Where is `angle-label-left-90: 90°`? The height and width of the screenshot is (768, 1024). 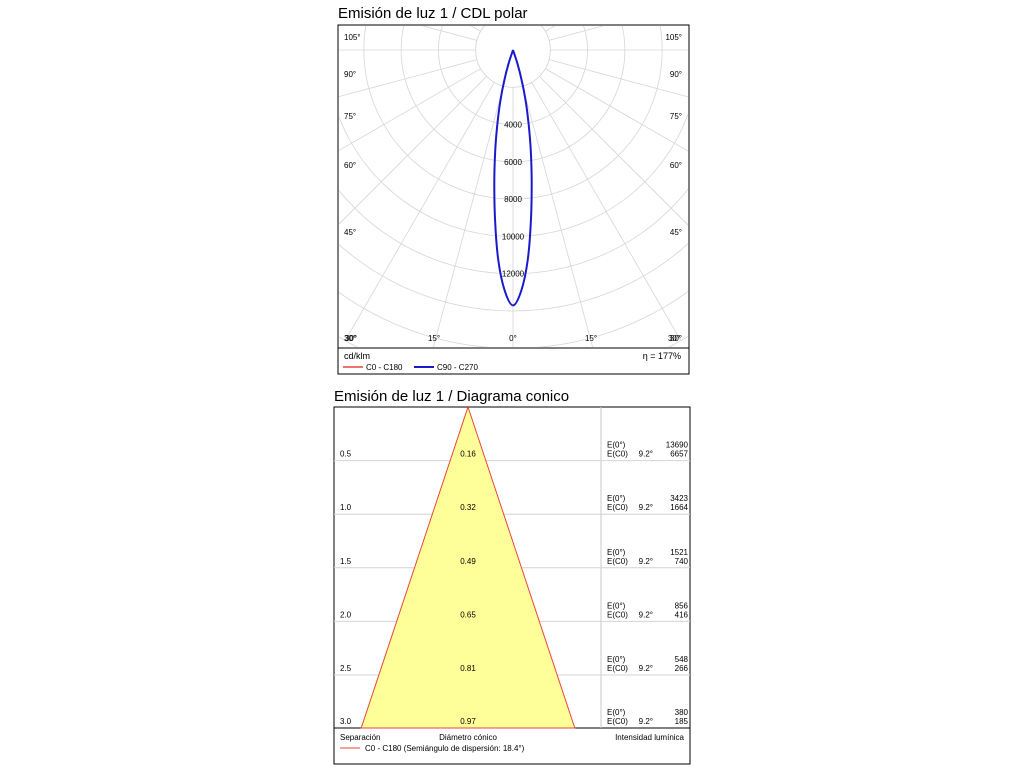 angle-label-left-90: 90° is located at coordinates (350, 74).